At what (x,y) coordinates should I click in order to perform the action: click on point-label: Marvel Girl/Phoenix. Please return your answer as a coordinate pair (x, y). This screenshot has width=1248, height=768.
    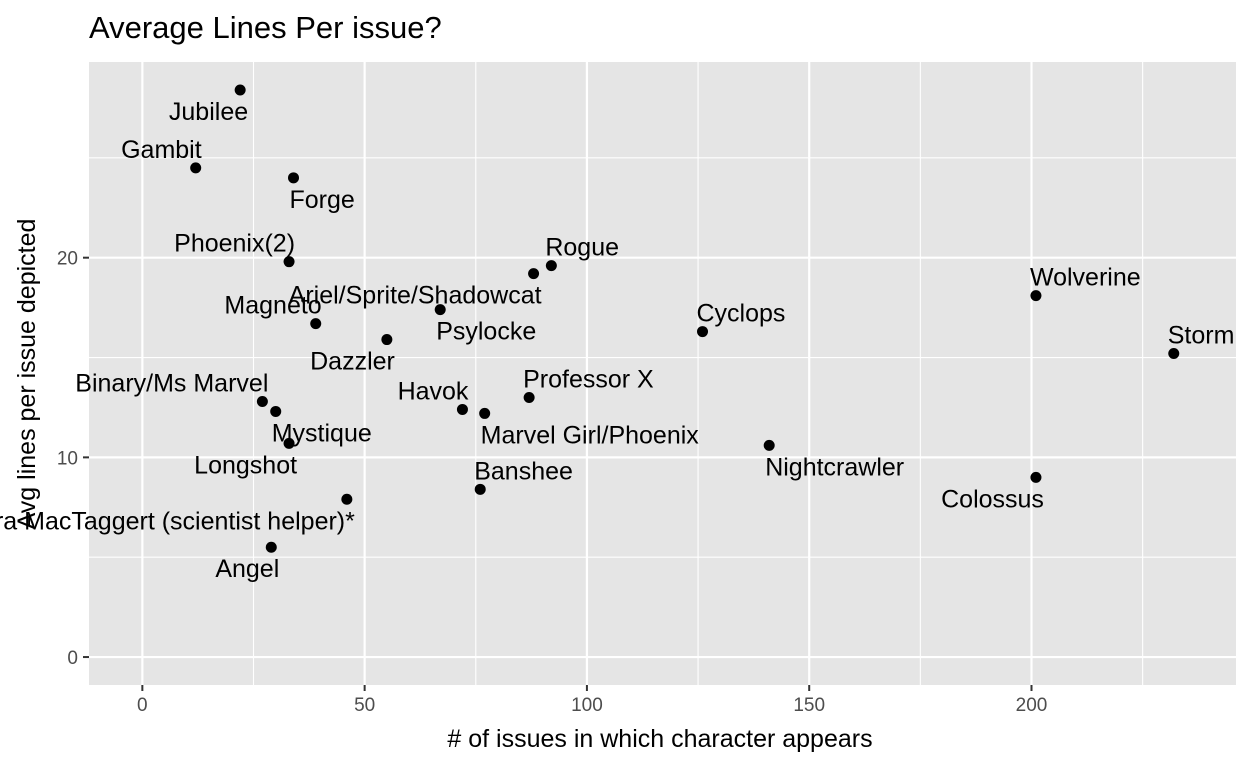
    Looking at the image, I should click on (590, 435).